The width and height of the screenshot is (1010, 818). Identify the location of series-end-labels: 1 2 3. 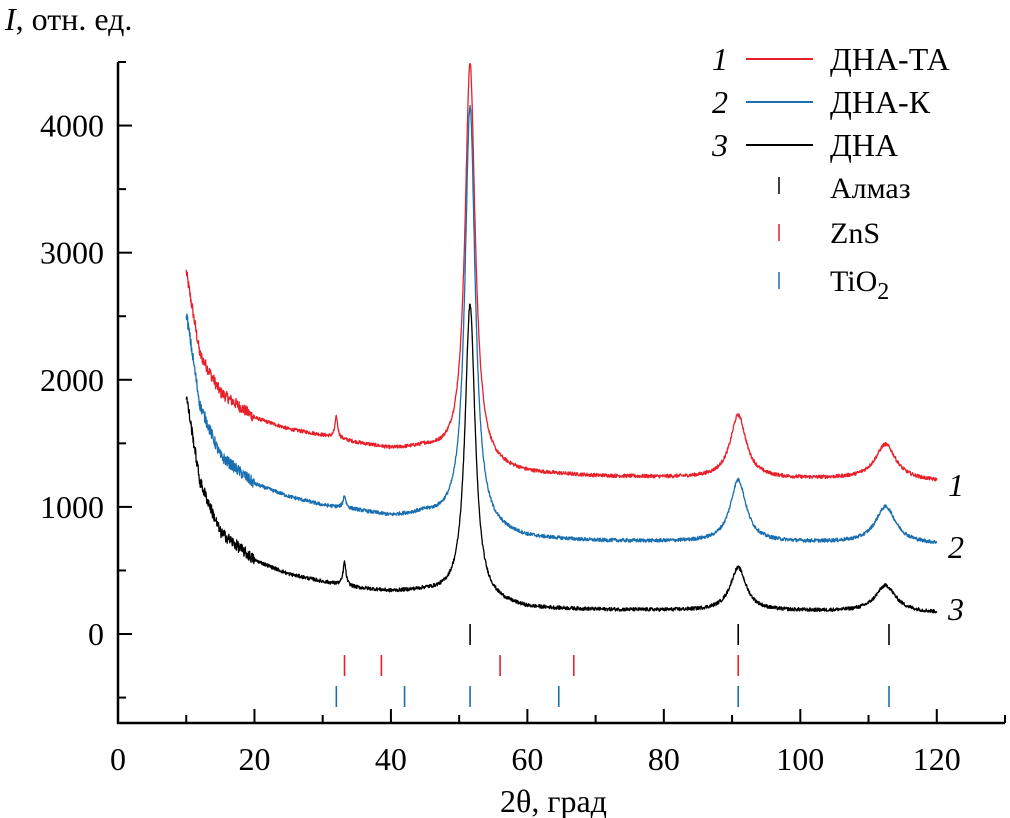
(955, 547).